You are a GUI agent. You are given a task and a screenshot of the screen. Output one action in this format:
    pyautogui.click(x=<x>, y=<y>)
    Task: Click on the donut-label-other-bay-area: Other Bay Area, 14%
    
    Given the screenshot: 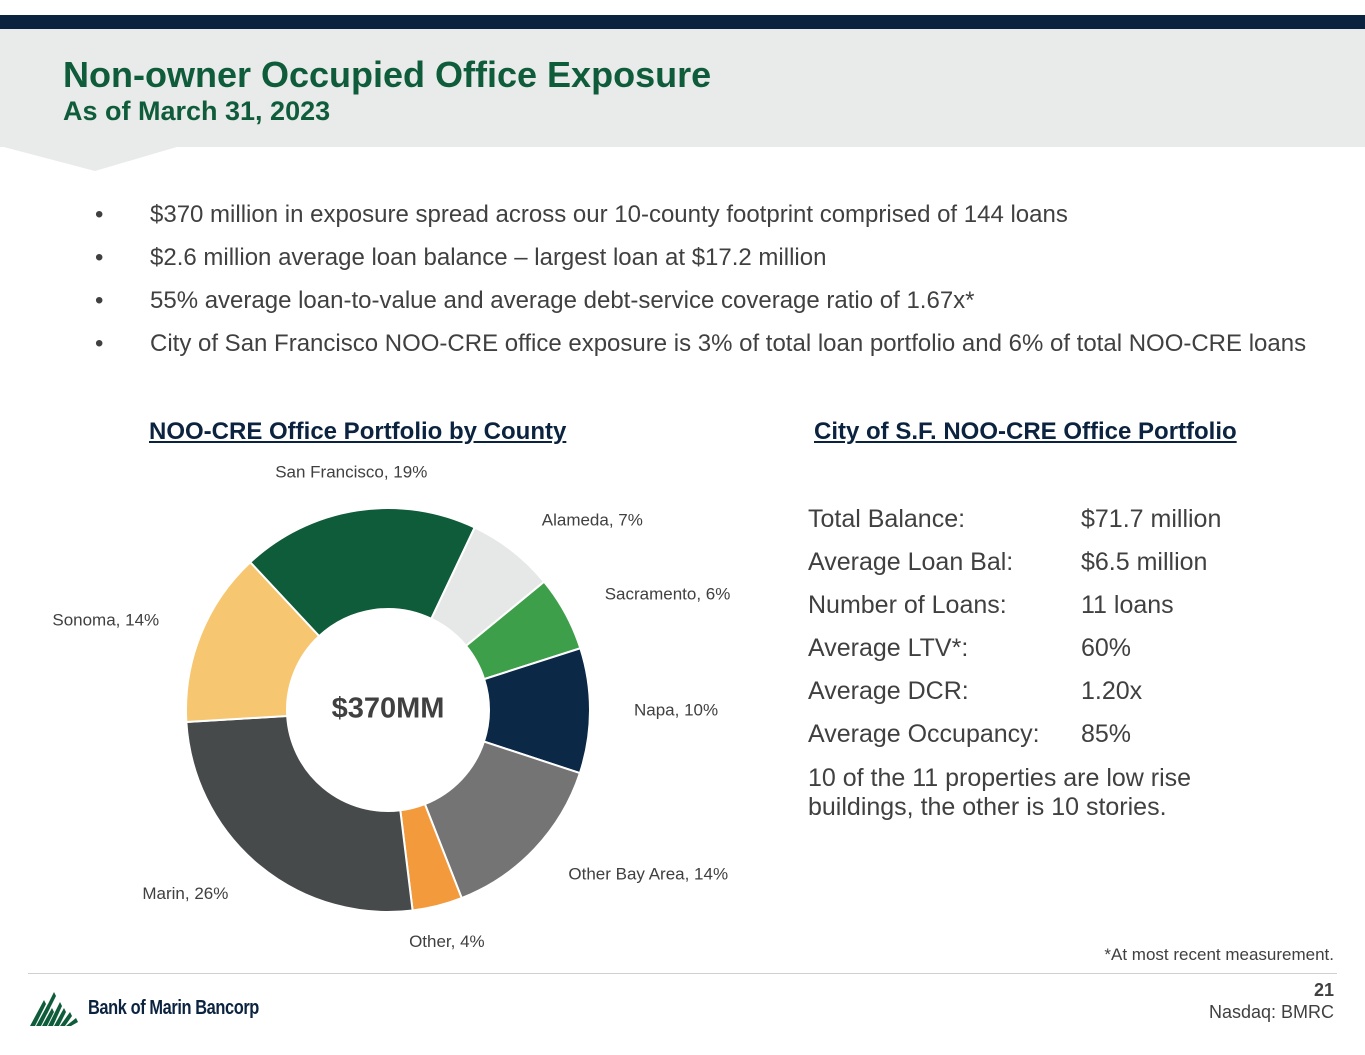 What is the action you would take?
    pyautogui.click(x=648, y=873)
    